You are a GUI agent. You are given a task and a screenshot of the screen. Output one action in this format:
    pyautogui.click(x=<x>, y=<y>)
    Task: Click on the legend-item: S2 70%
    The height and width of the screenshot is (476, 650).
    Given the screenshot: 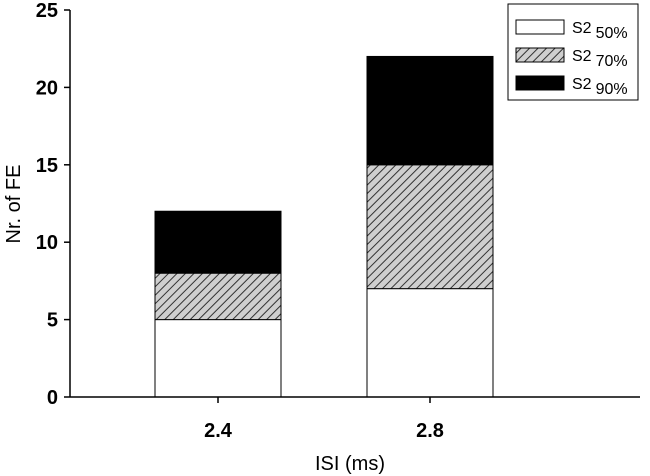 What is the action you would take?
    pyautogui.click(x=571, y=58)
    